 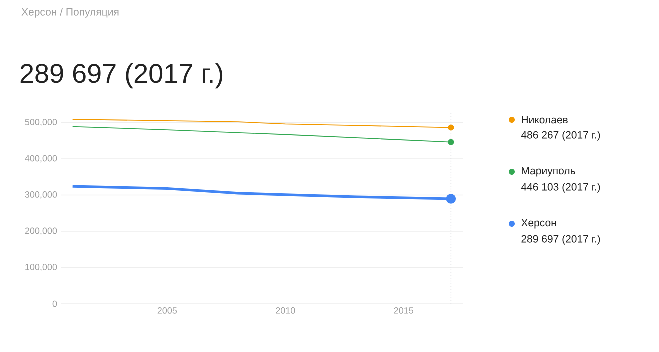 What do you see at coordinates (538, 224) in the screenshot?
I see `legend-label: Херсон` at bounding box center [538, 224].